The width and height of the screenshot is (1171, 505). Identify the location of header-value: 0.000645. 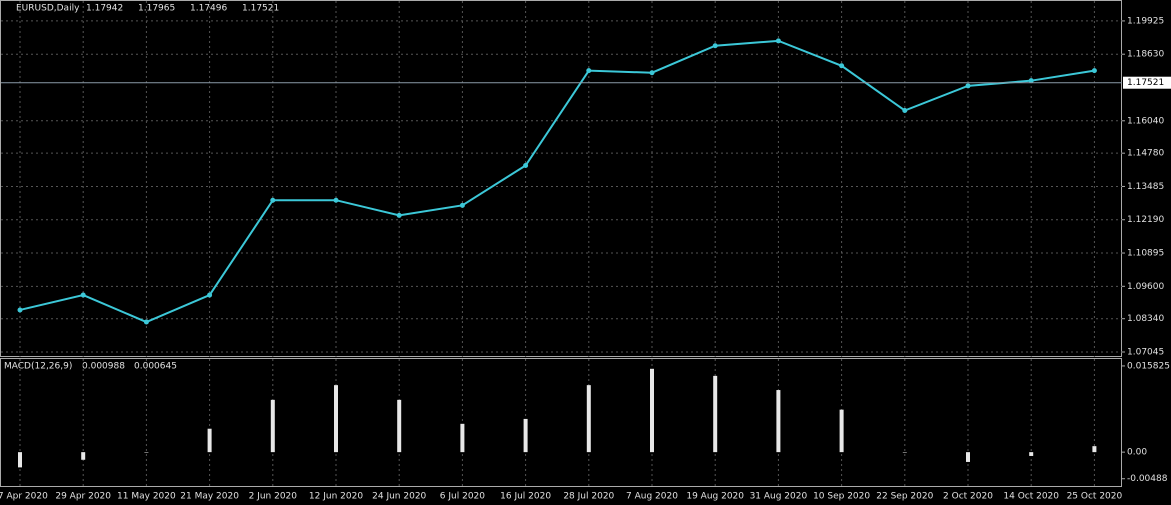
(155, 367).